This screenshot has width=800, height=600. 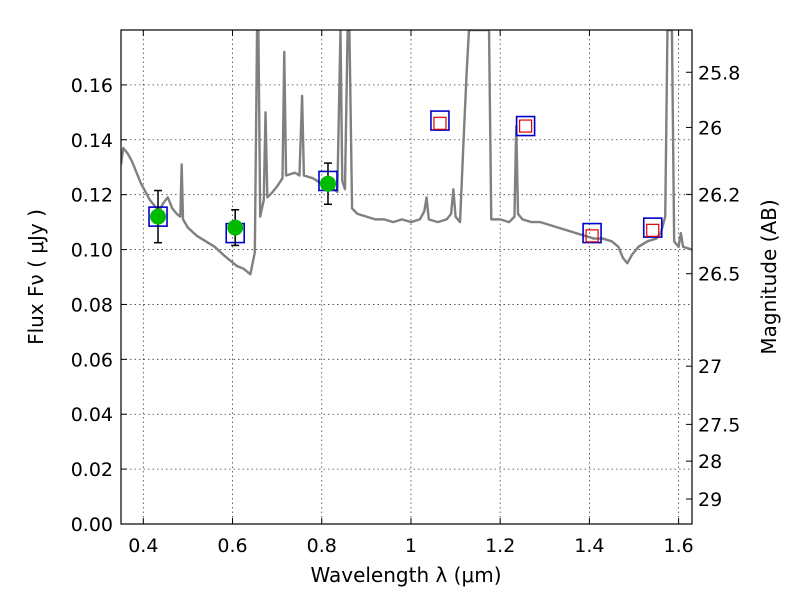 I want to click on x-tick-label: 0.4, so click(x=143, y=546).